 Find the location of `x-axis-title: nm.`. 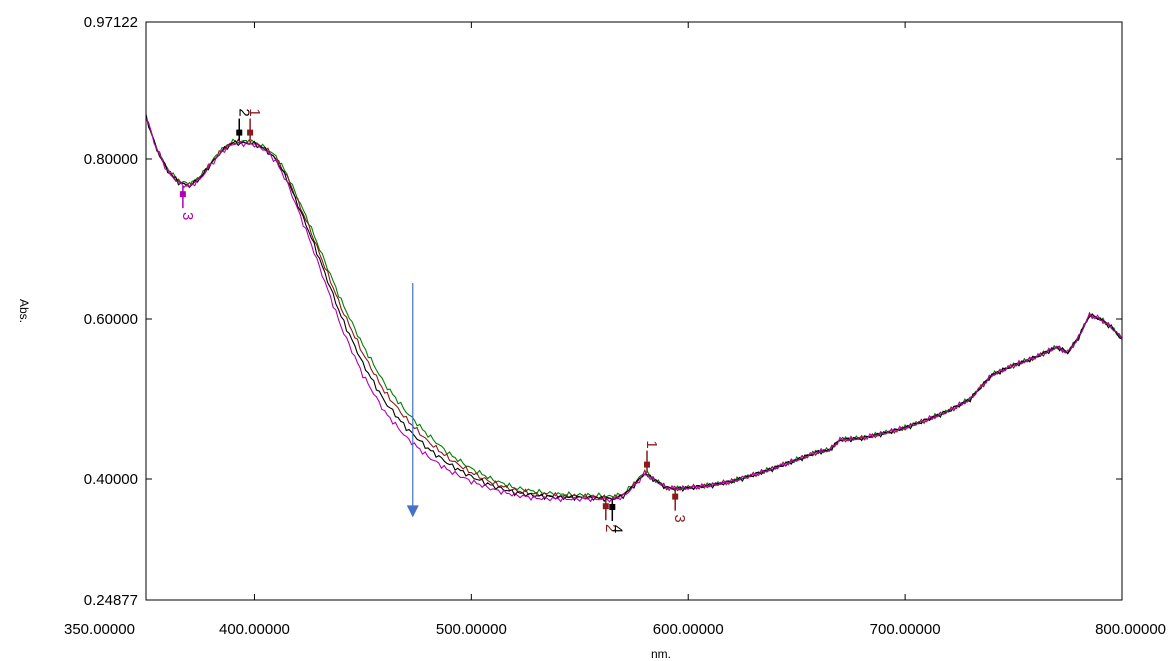

x-axis-title: nm. is located at coordinates (661, 654).